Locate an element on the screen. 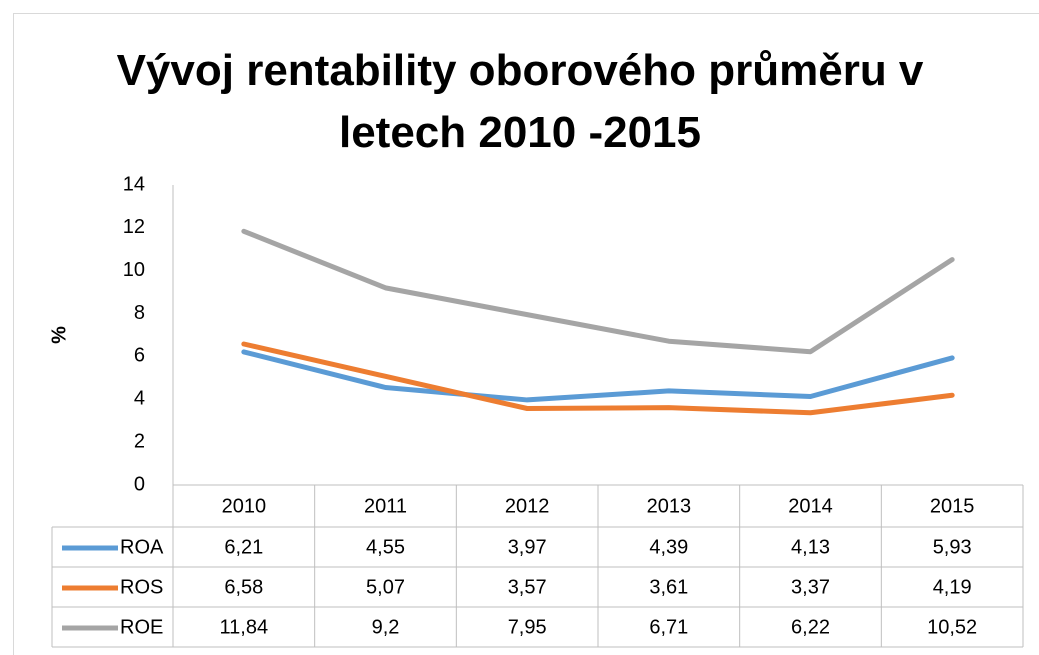 The image size is (1039, 655). table-value: 4,55 is located at coordinates (385, 547).